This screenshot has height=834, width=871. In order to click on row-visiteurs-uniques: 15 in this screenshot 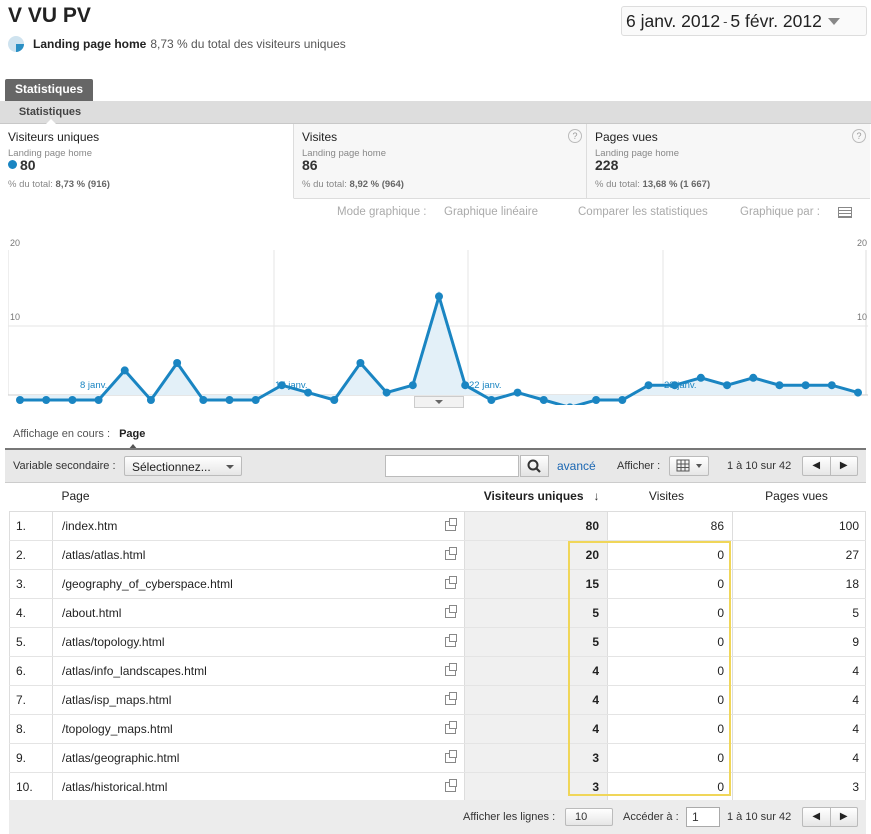, I will do `click(536, 584)`.